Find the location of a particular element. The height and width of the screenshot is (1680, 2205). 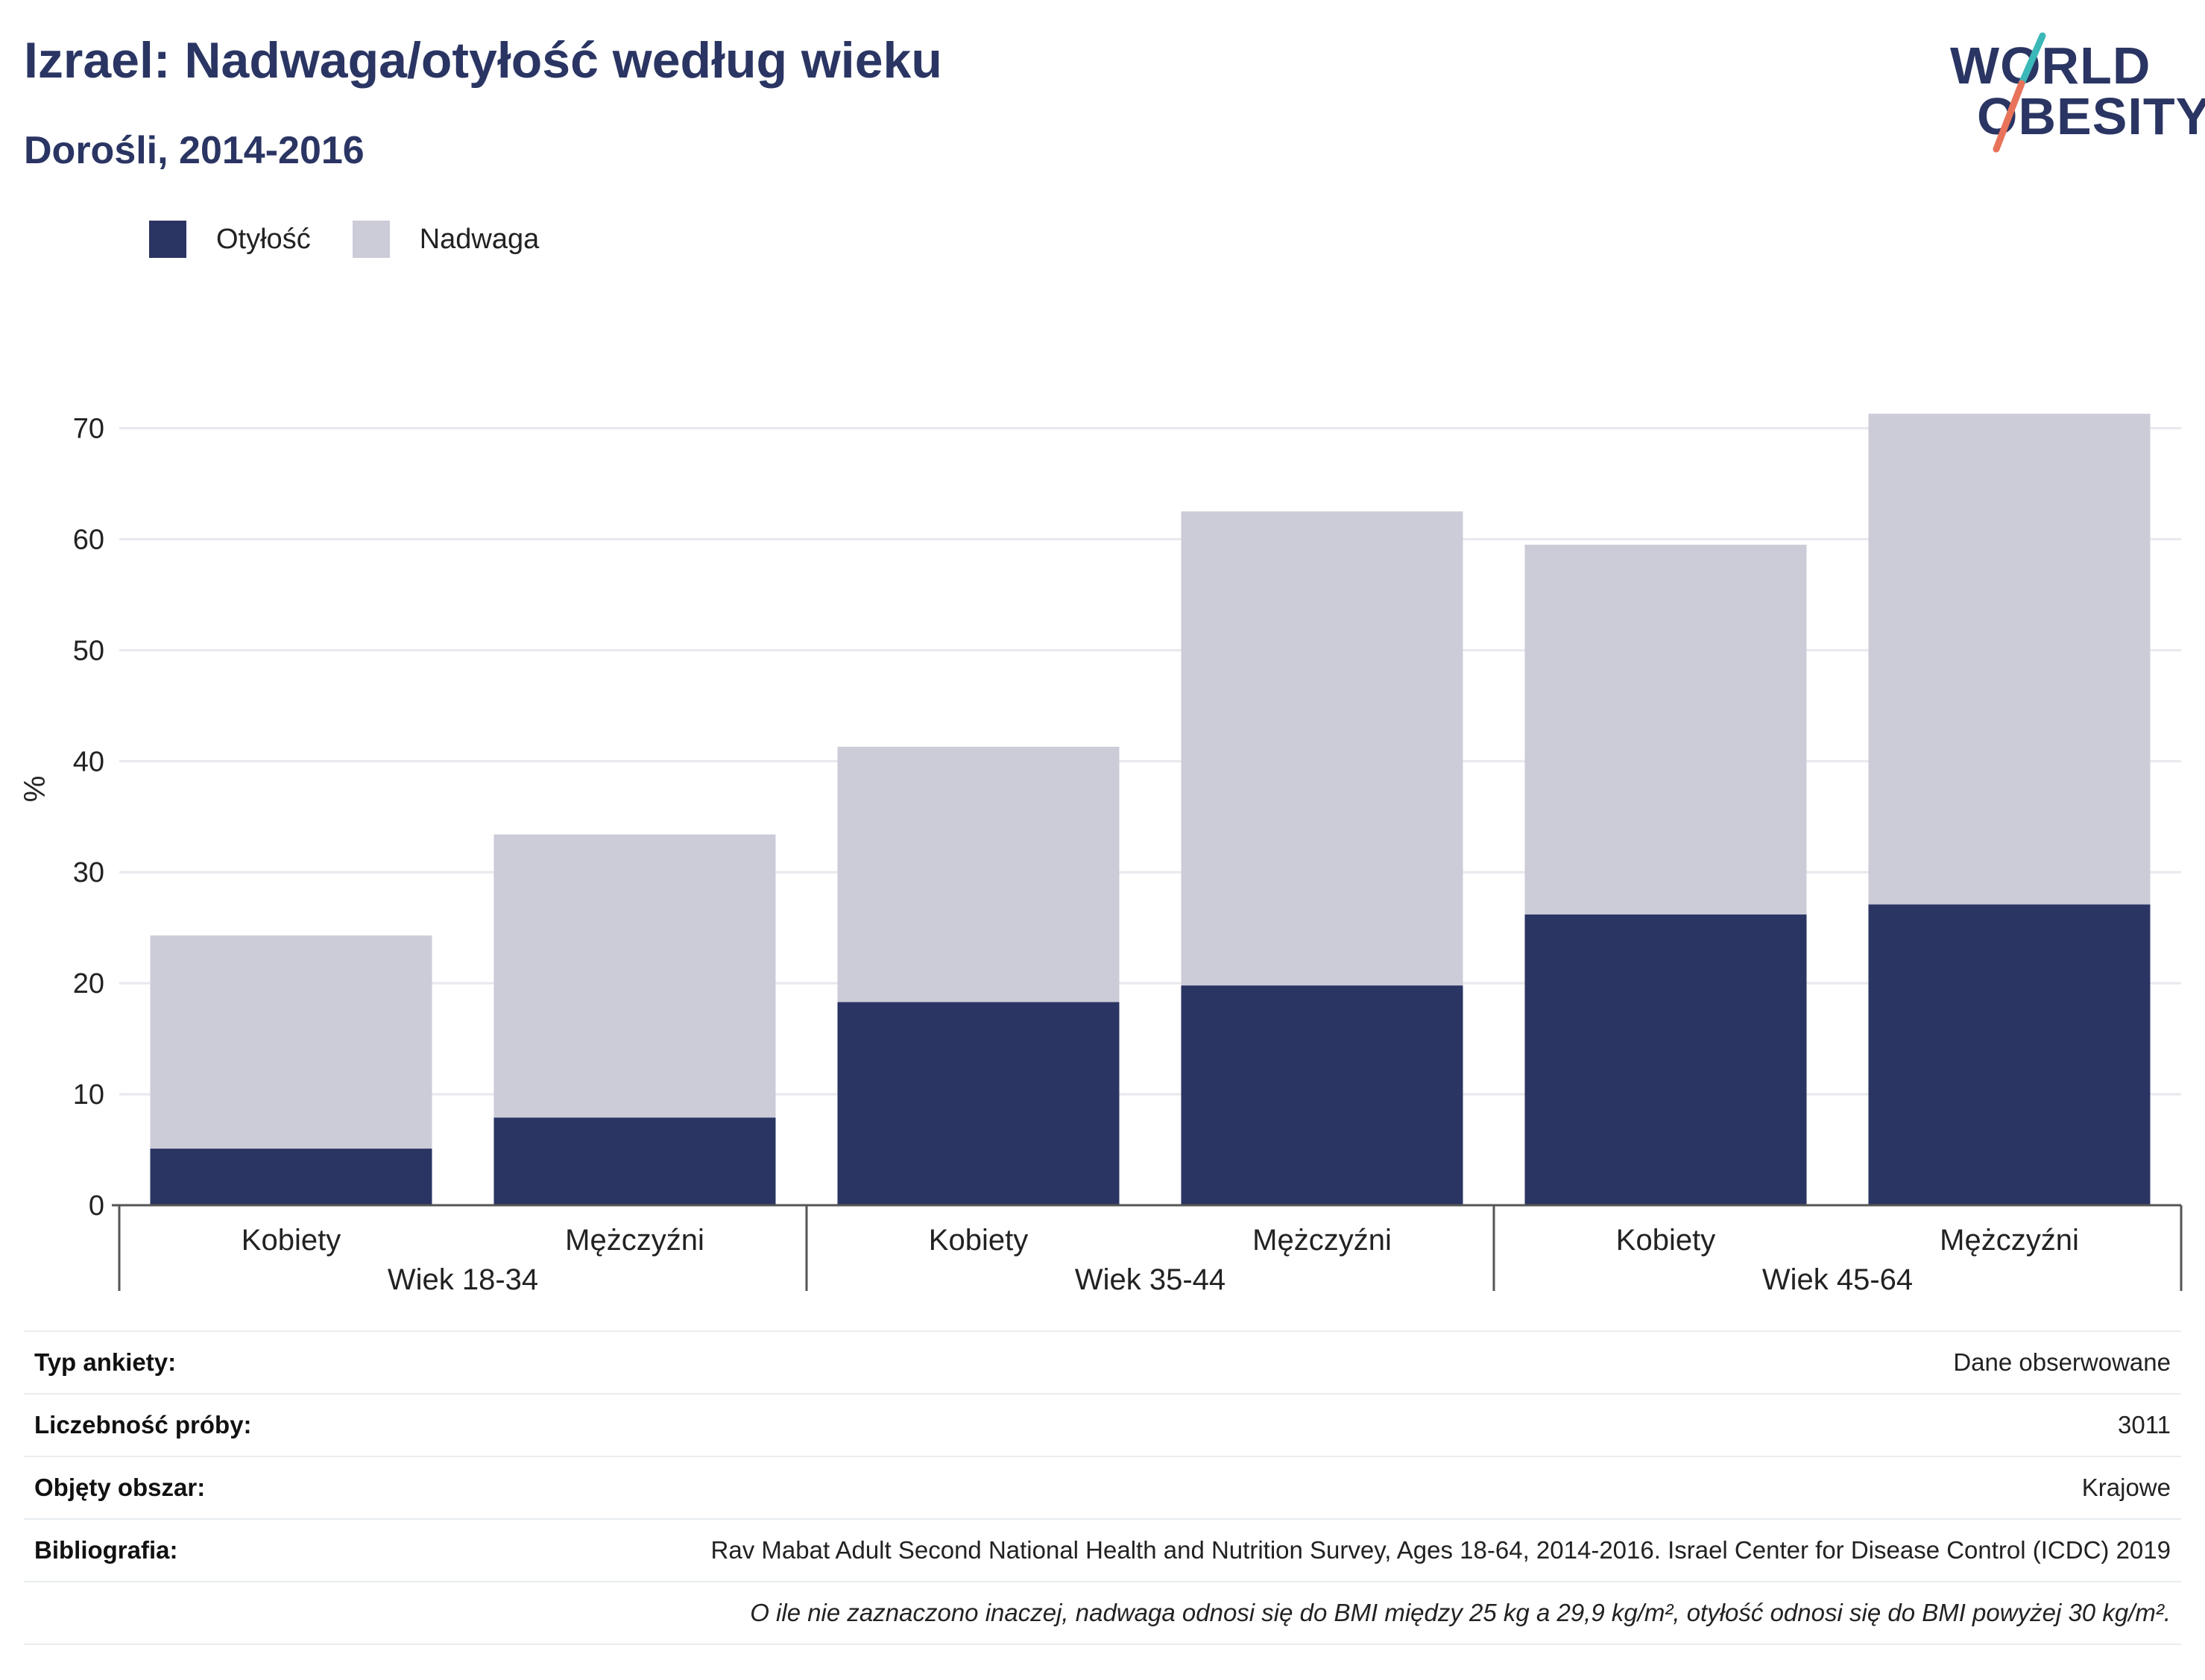

chart-subtitle: Dorośli, 2014-2016 is located at coordinates (194, 150).